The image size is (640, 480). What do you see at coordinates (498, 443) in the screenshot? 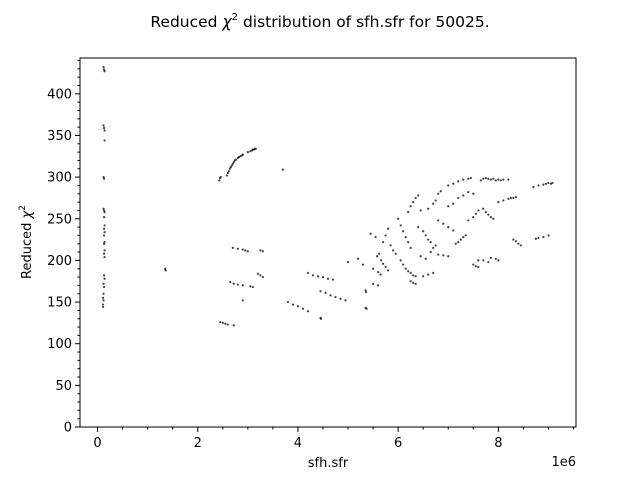
I see `x-tick-label: 8` at bounding box center [498, 443].